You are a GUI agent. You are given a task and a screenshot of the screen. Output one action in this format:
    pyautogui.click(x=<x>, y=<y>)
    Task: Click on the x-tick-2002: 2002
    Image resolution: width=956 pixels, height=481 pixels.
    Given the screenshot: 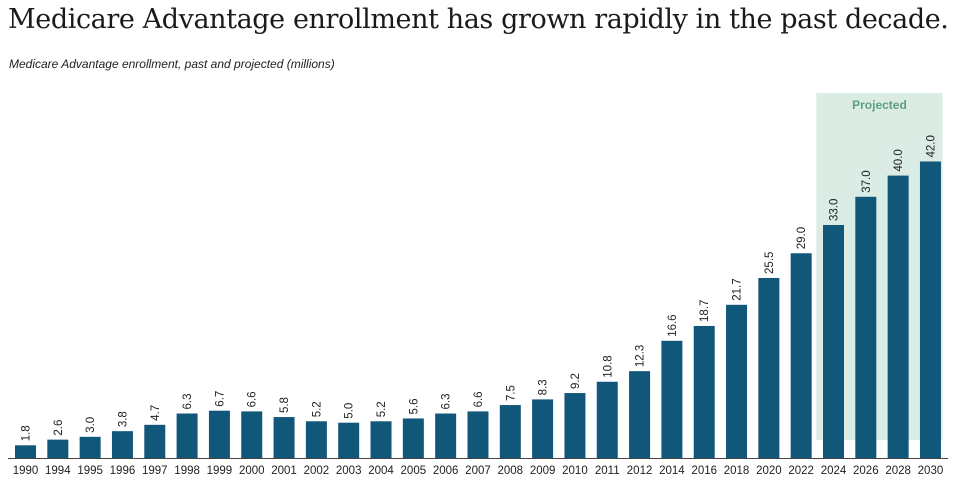 What is the action you would take?
    pyautogui.click(x=317, y=471)
    